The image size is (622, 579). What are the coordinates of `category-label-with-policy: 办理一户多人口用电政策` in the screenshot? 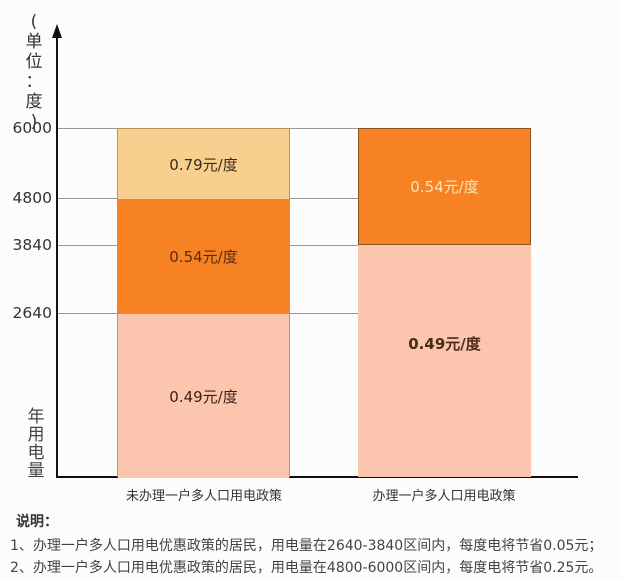 It's located at (444, 496).